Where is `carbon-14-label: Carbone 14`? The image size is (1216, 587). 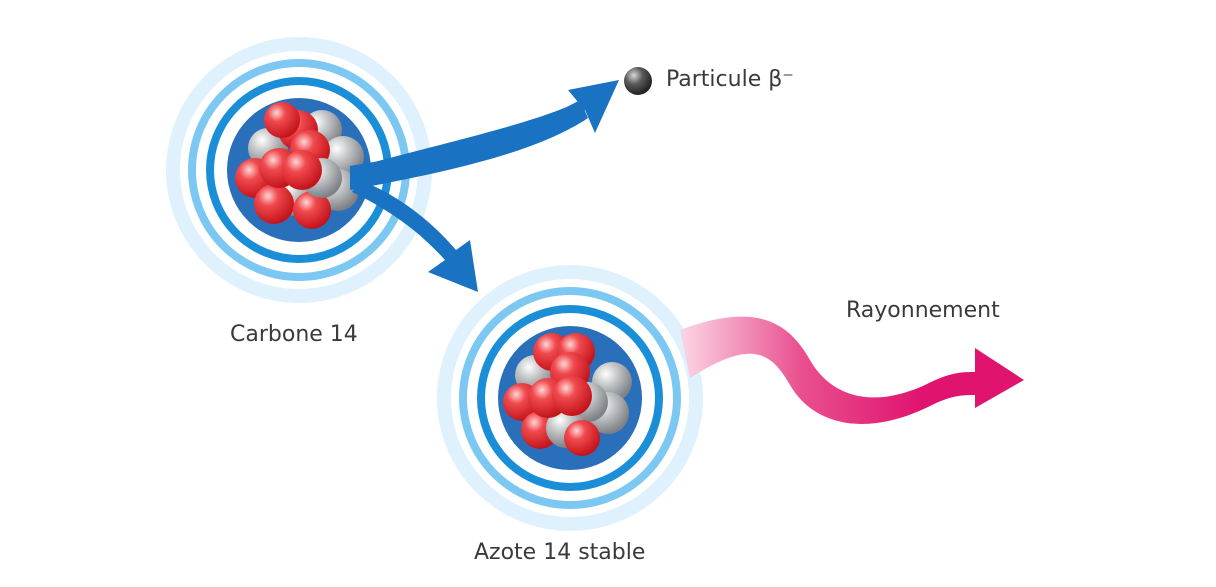
carbon-14-label: Carbone 14 is located at coordinates (294, 334).